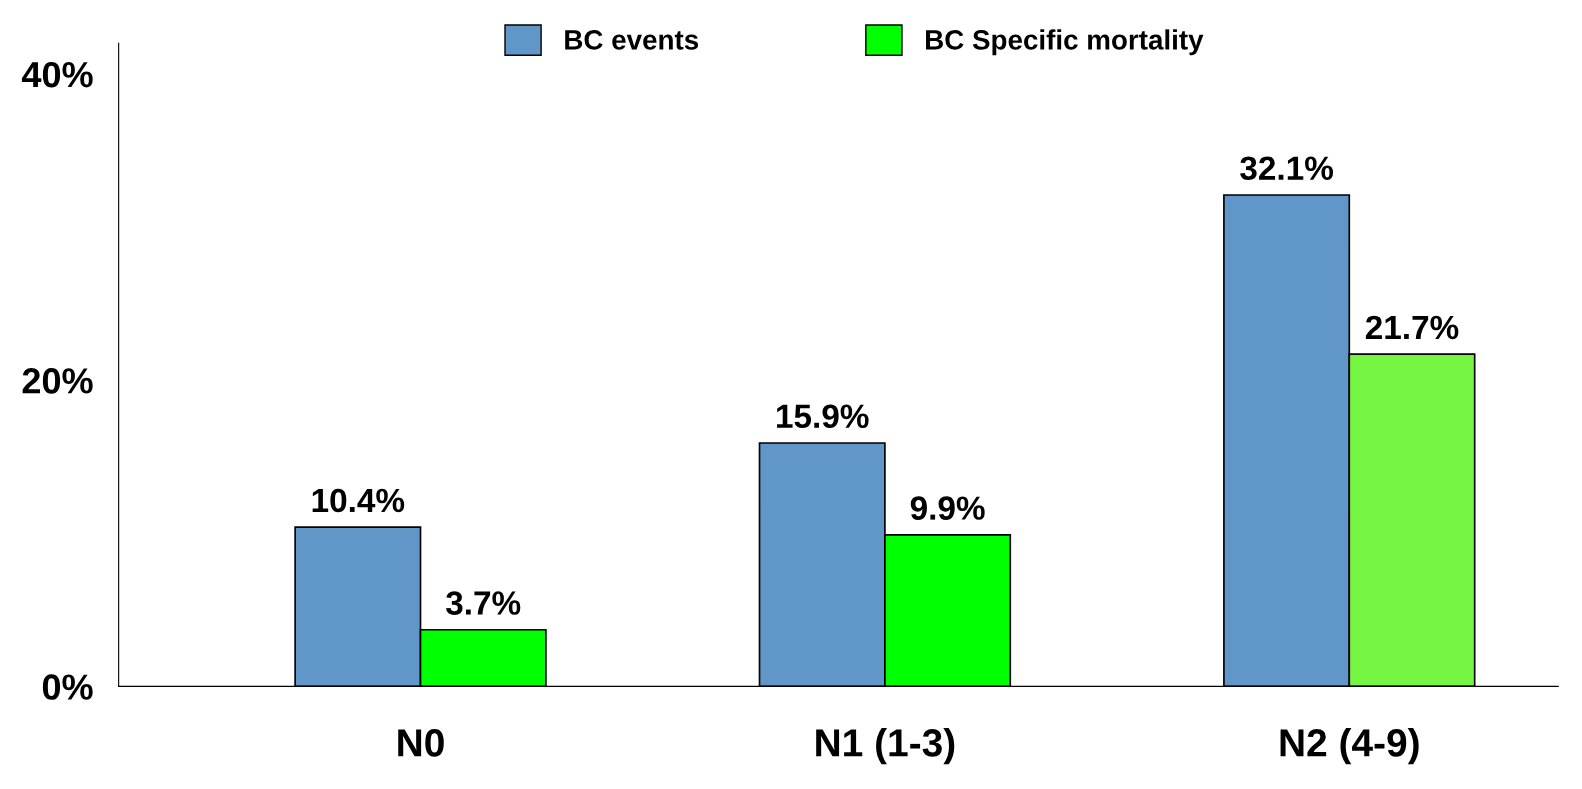 This screenshot has width=1582, height=789. Describe the element at coordinates (358, 500) in the screenshot. I see `data-label: 10.4%` at that location.